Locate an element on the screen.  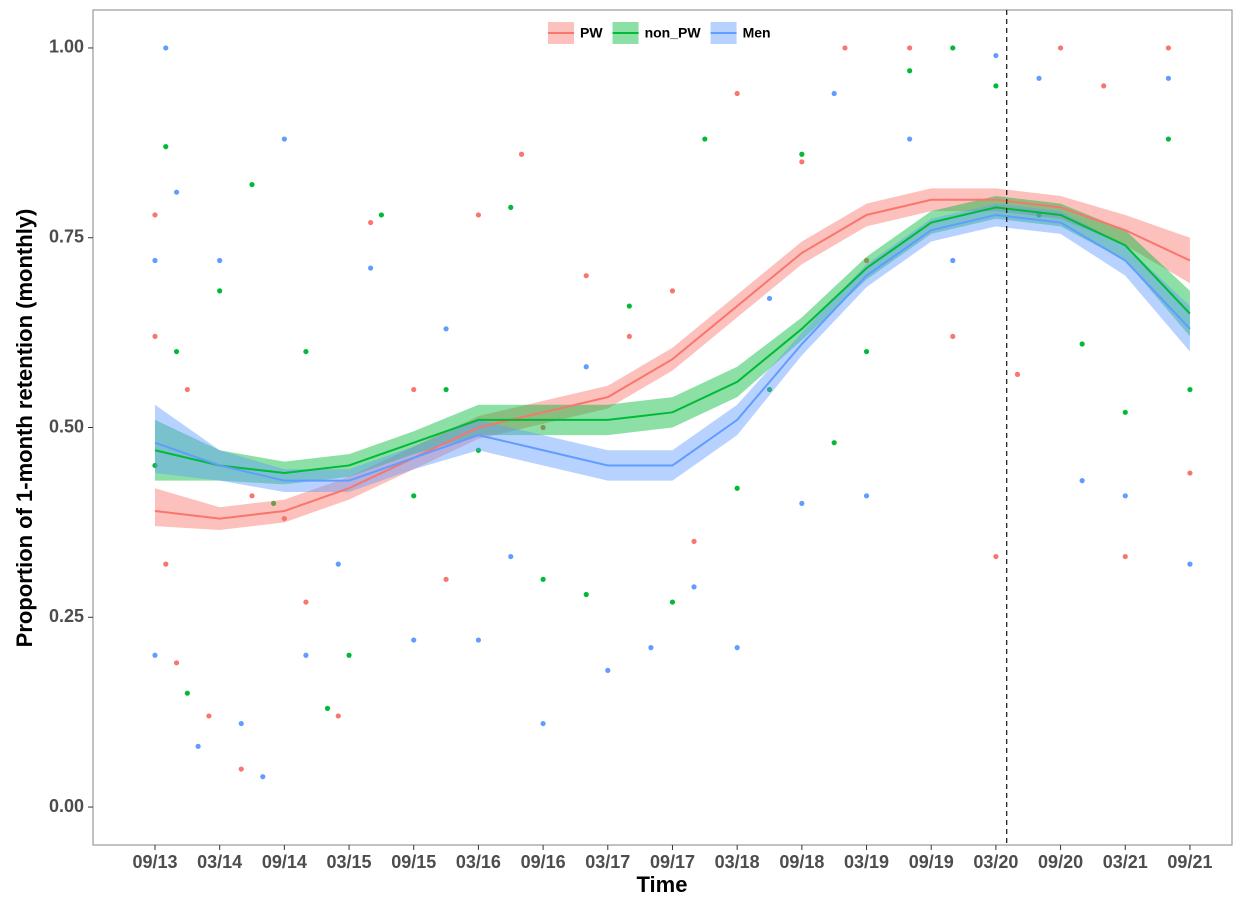
x-tick-label: 03/21 is located at coordinates (1125, 862).